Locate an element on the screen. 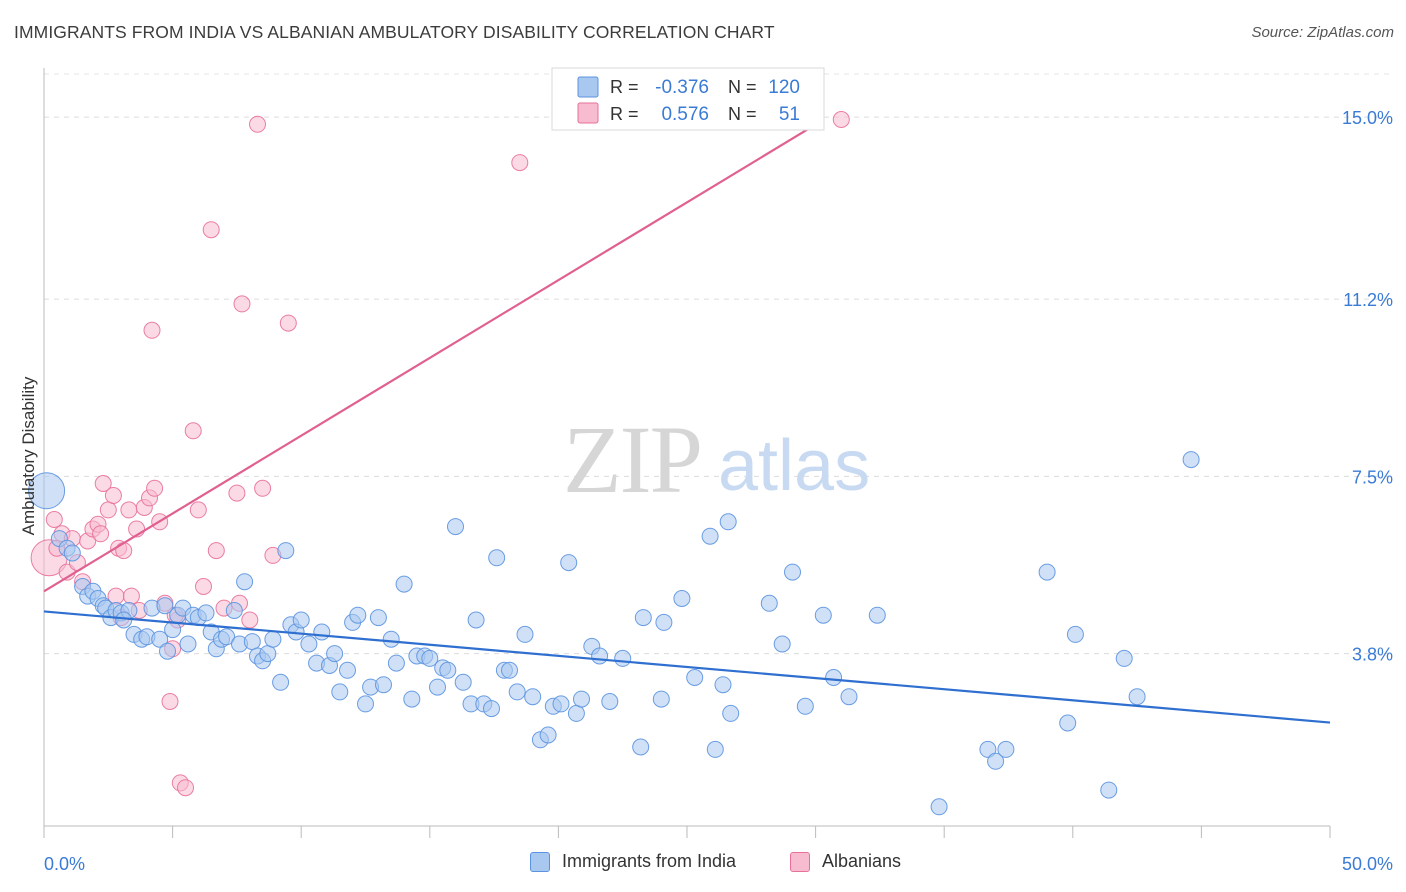 This screenshot has width=1406, height=892. y-tick-label-0: 3.8% is located at coordinates (1372, 655).